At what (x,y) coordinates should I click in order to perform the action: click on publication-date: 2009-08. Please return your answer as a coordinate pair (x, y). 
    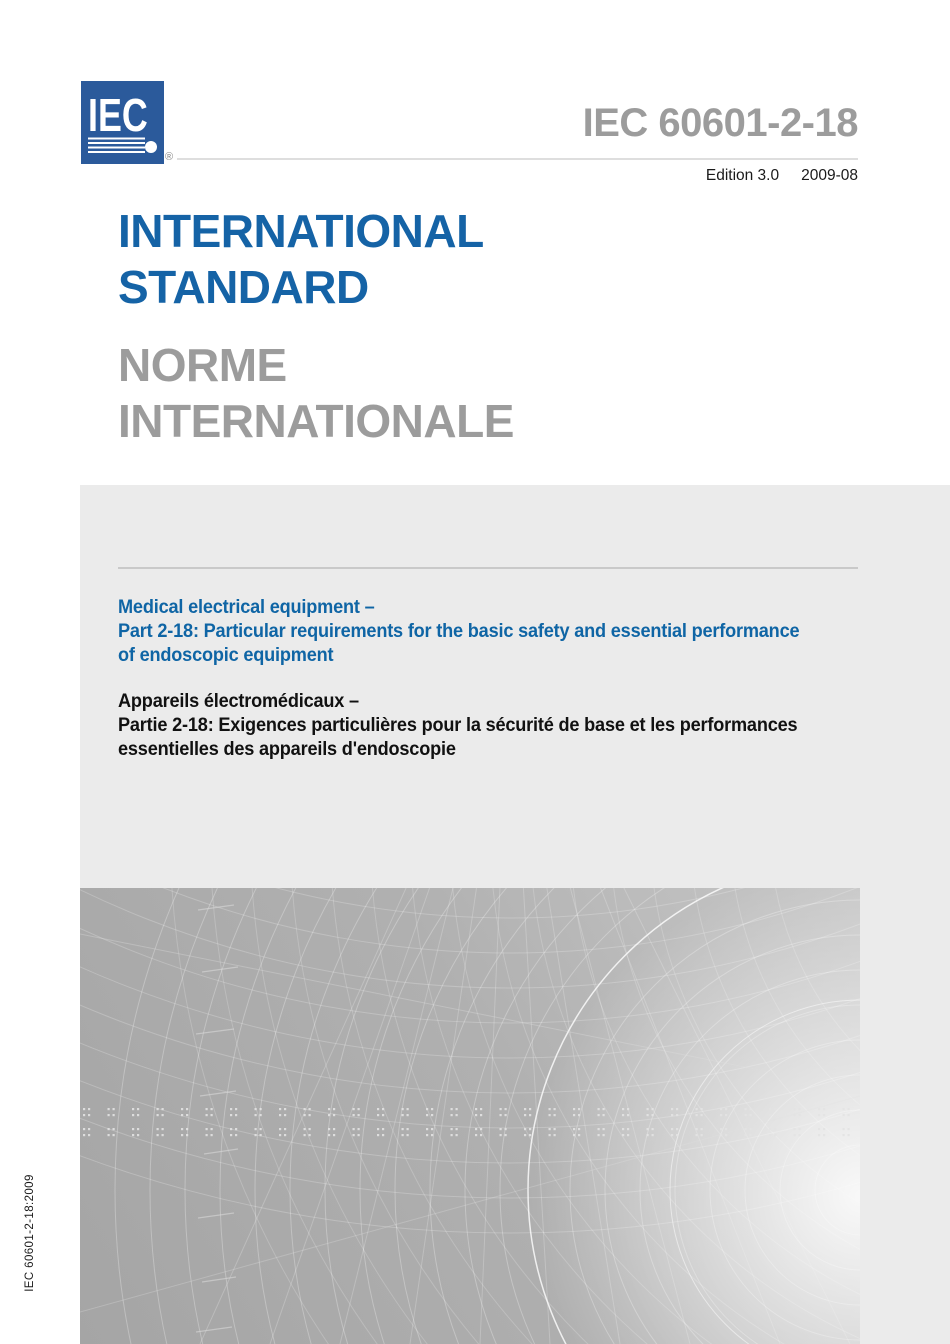
    Looking at the image, I should click on (829, 175).